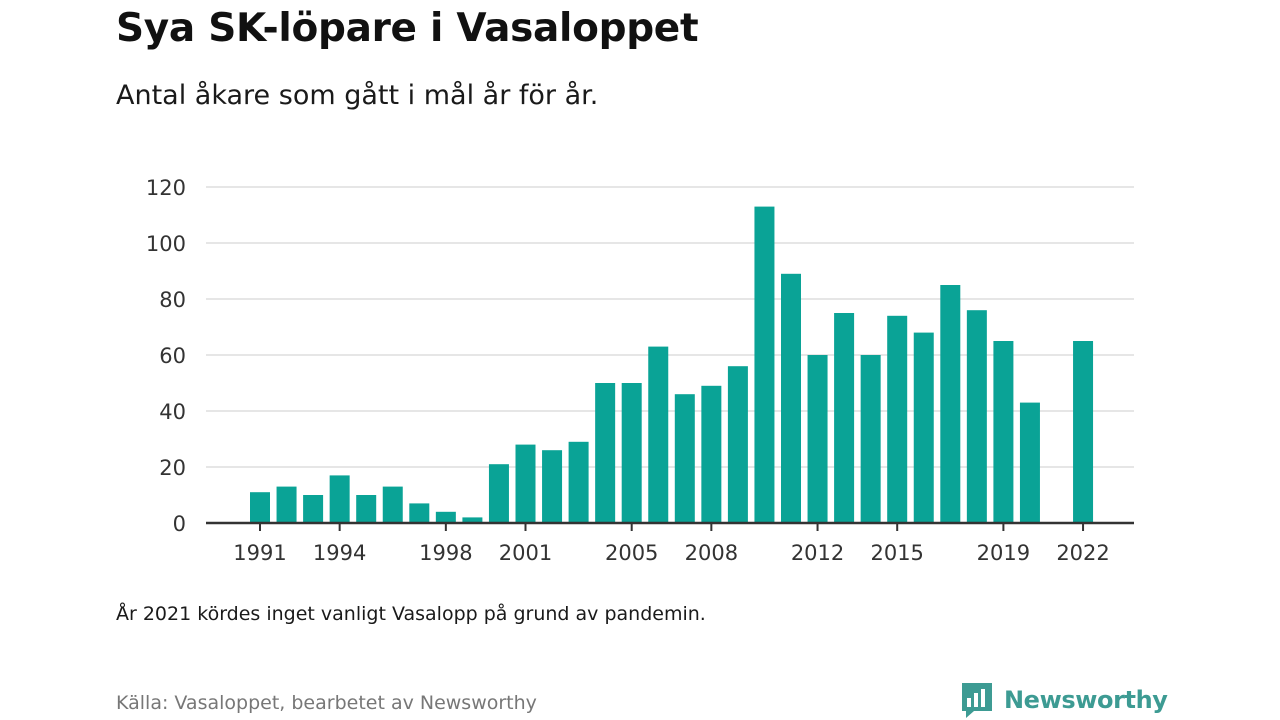  Describe the element at coordinates (407, 28) in the screenshot. I see `chart-title: Sya SK-löpare i Vasaloppet` at that location.